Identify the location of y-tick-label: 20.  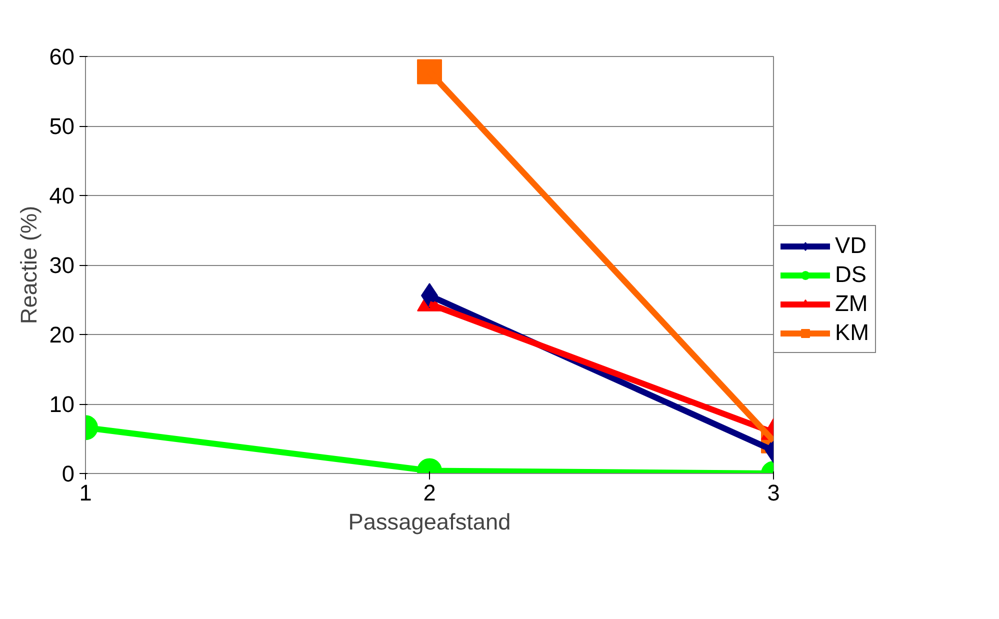
(61, 335).